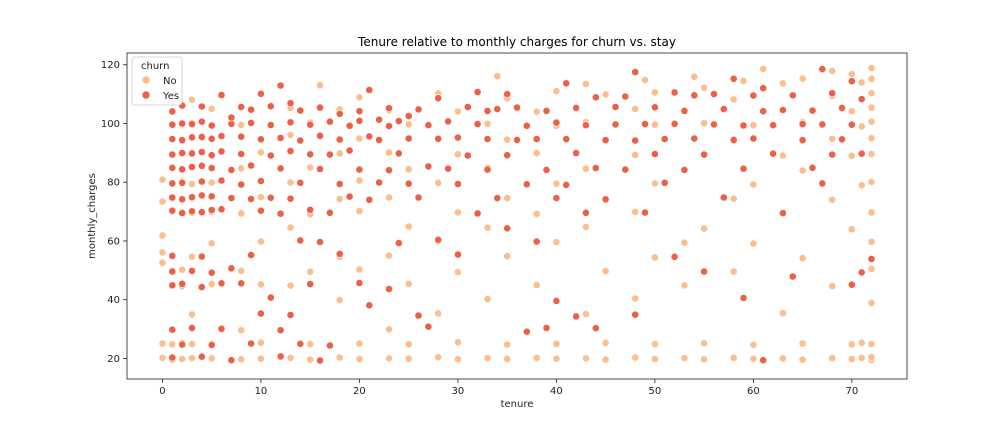 The image size is (1008, 432). What do you see at coordinates (113, 359) in the screenshot?
I see `y-tick-label: 20` at bounding box center [113, 359].